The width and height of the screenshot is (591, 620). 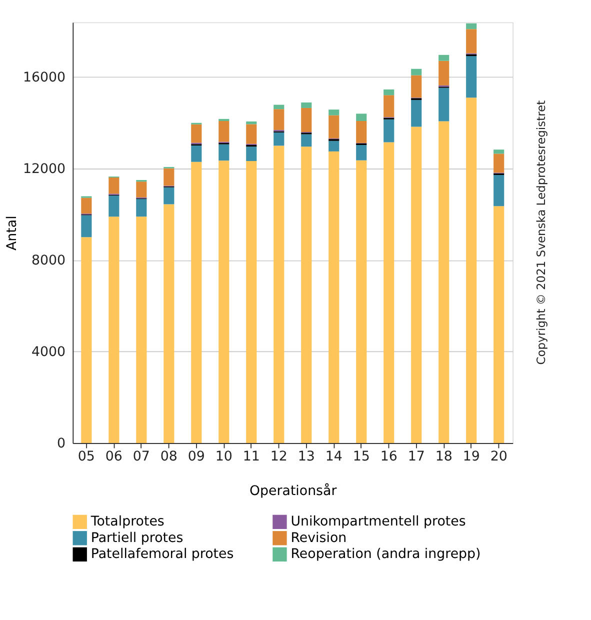 What do you see at coordinates (141, 457) in the screenshot?
I see `x-tick-label: 07` at bounding box center [141, 457].